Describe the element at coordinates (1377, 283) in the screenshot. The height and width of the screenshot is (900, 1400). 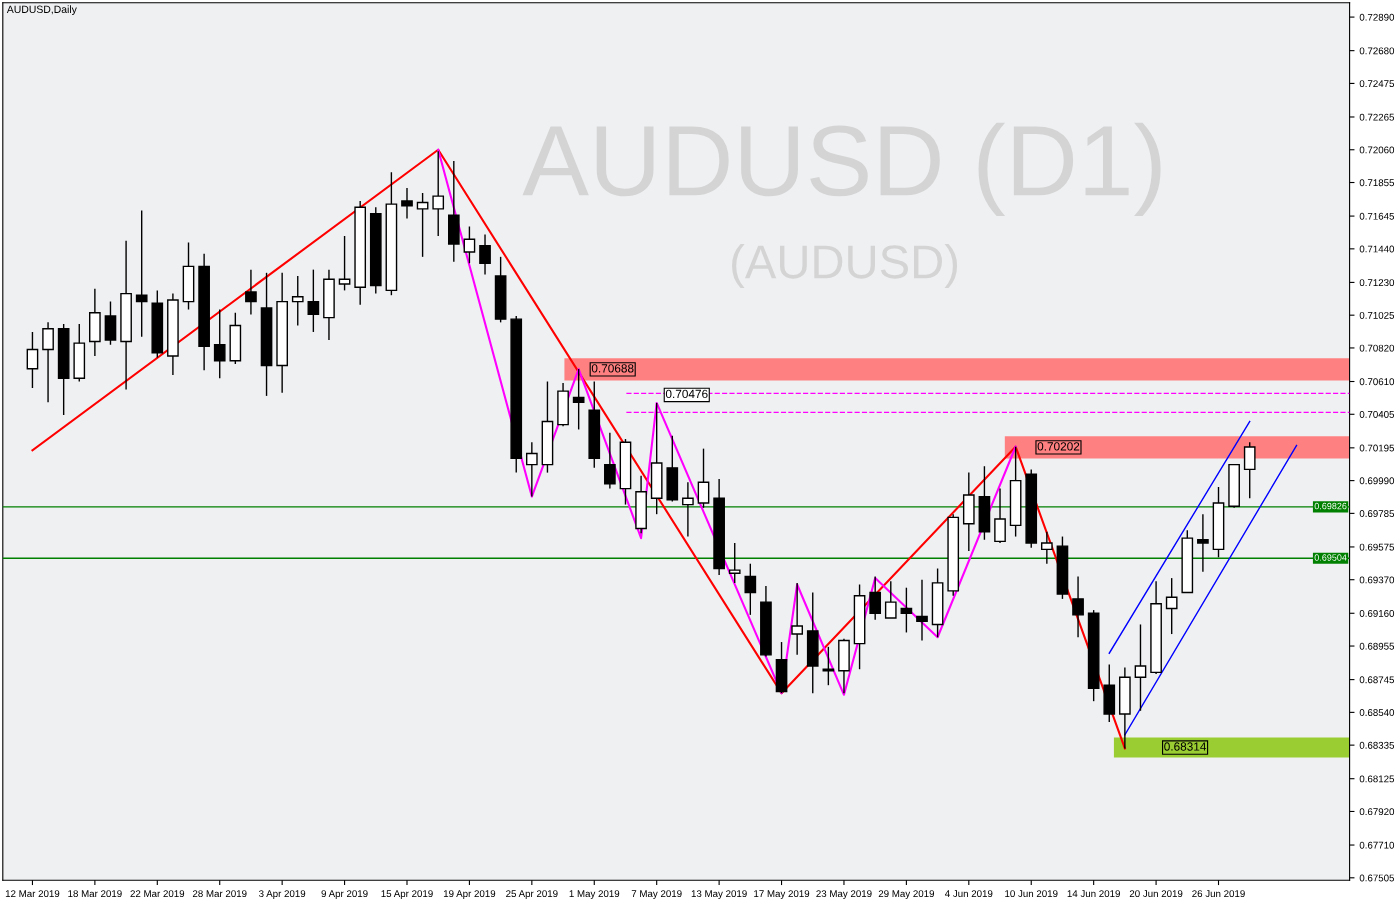
I see `y-tick-label: 0.71230` at that location.